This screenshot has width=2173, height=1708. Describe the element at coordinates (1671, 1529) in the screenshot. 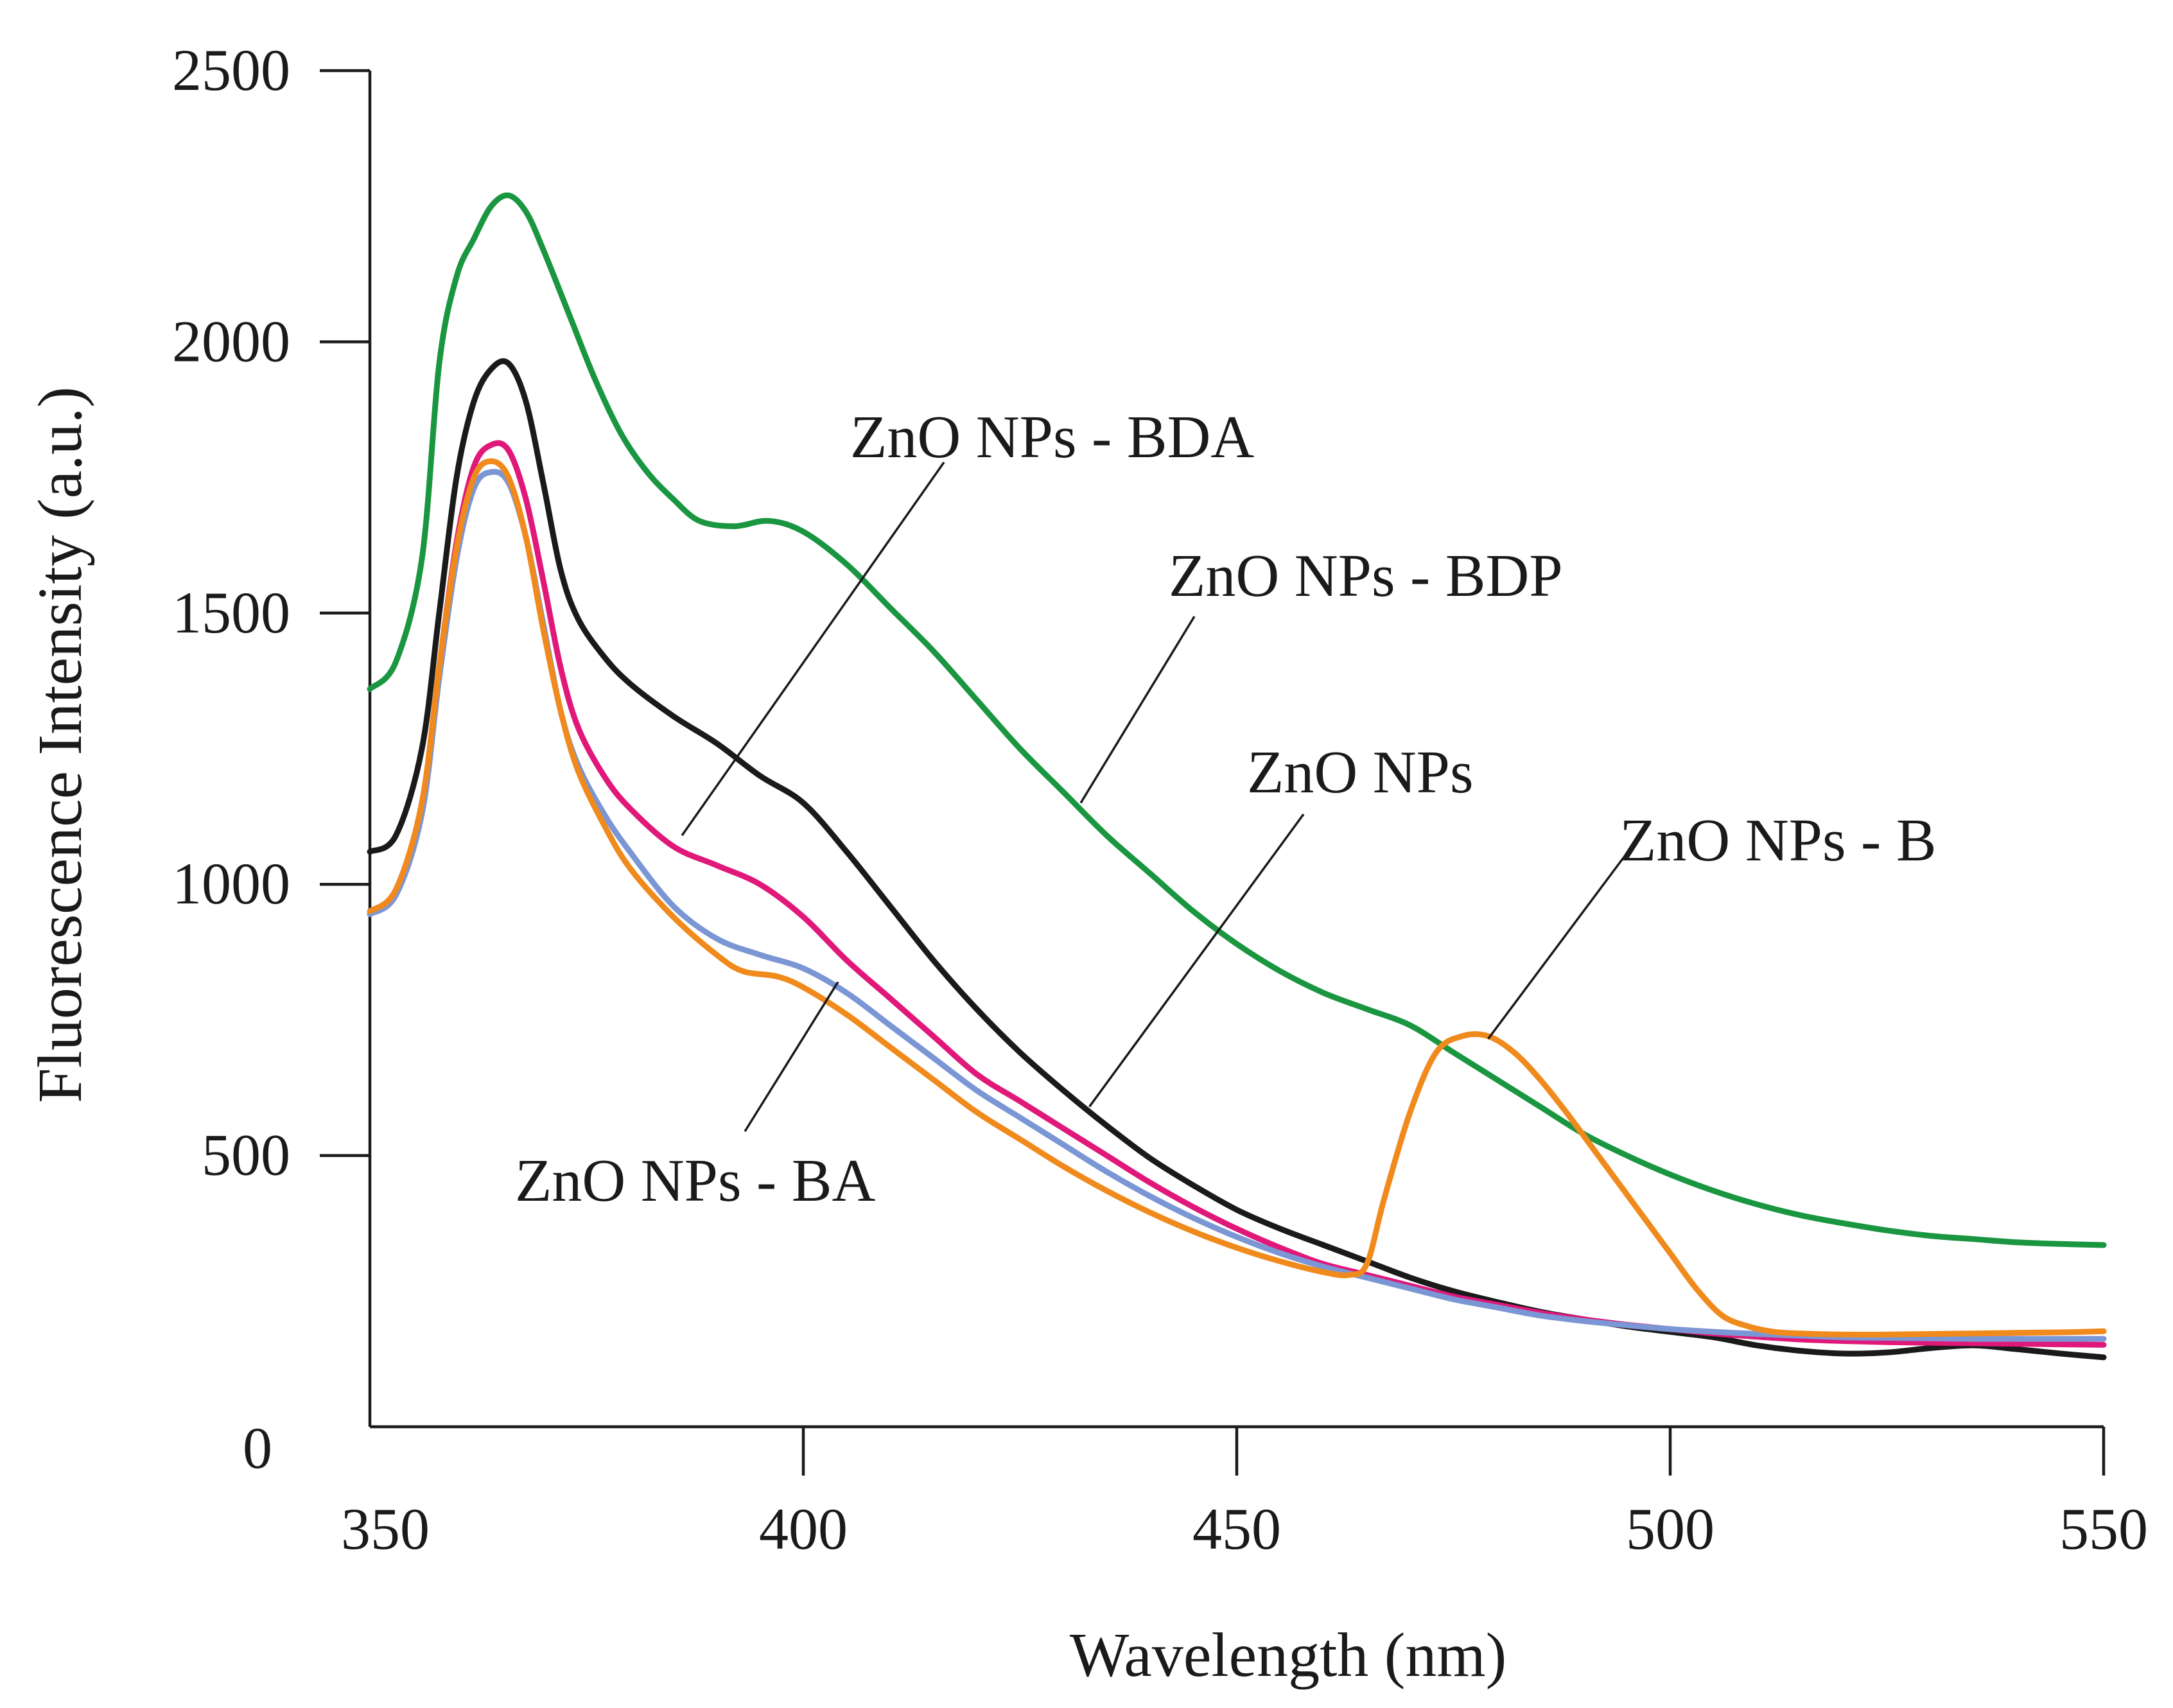

I see `x-tick-label-500: 500` at that location.